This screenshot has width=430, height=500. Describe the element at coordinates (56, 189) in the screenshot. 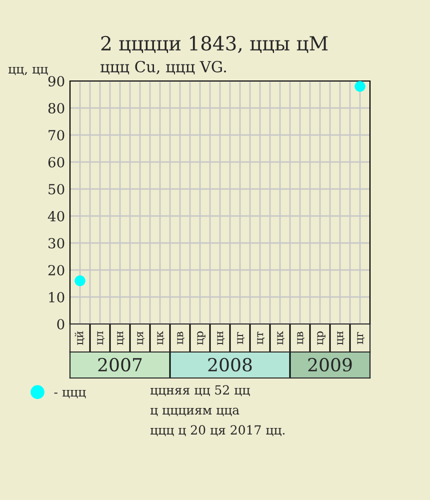

I see `y-tick-label: 50` at that location.